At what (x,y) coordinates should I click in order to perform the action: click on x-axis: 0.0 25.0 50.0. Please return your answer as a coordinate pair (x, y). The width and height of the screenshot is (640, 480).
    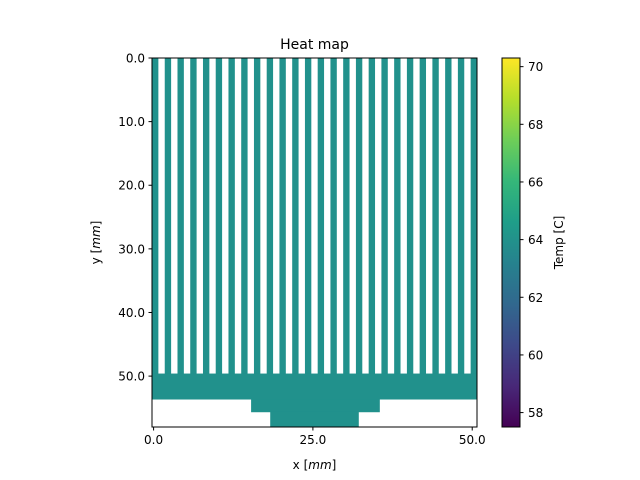
    Looking at the image, I should click on (315, 437).